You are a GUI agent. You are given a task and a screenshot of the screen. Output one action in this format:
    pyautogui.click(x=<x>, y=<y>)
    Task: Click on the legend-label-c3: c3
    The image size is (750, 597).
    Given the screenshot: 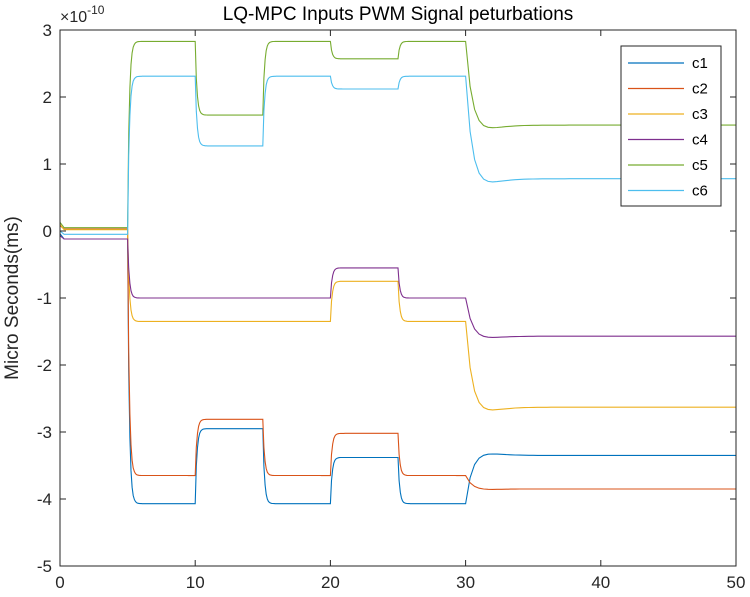 What is the action you would take?
    pyautogui.click(x=700, y=114)
    